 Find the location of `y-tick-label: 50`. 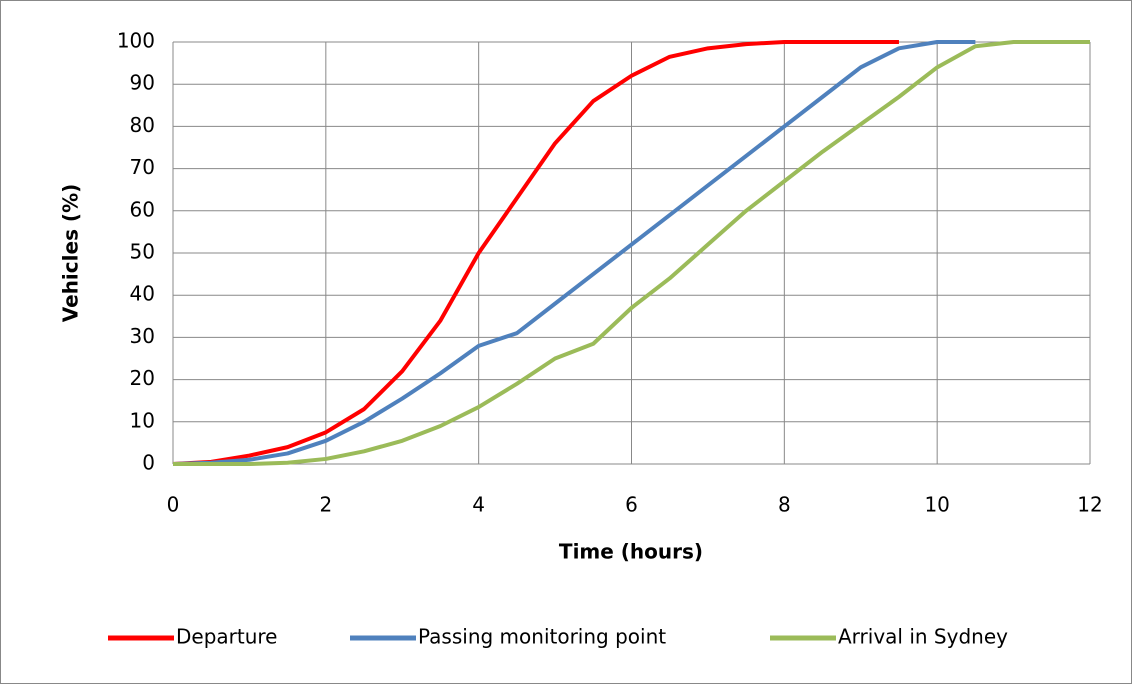

y-tick-label: 50 is located at coordinates (142, 252).